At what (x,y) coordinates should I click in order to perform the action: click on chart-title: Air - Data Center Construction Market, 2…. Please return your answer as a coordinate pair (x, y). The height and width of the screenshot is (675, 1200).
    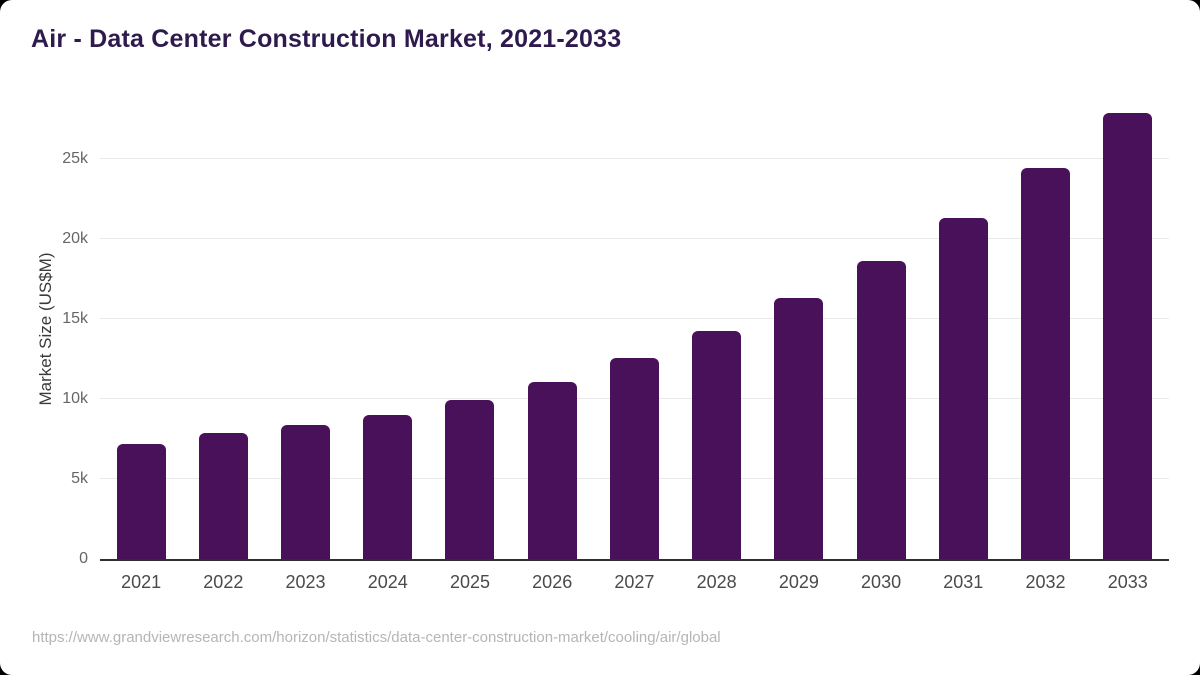
    Looking at the image, I should click on (326, 39).